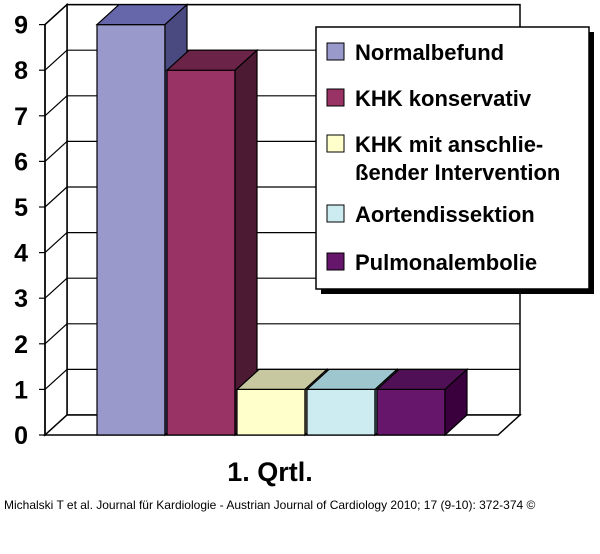  What do you see at coordinates (21, 390) in the screenshot?
I see `y-tick-label: 1` at bounding box center [21, 390].